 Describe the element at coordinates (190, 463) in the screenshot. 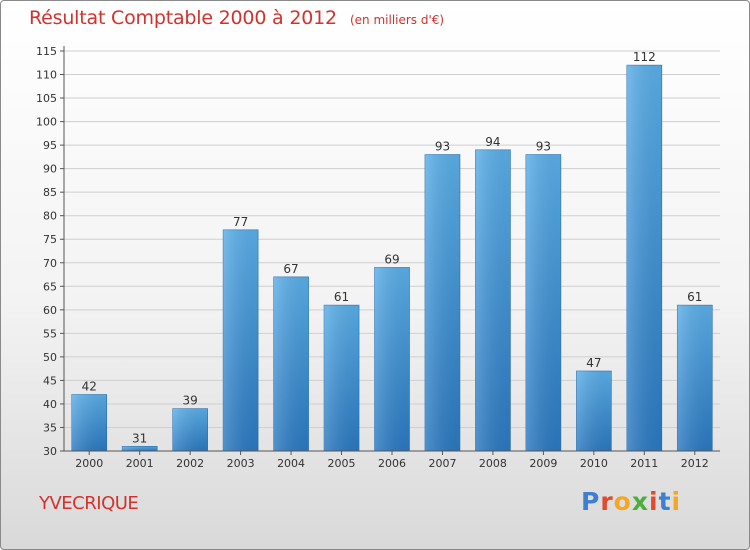

I see `x-tick-label: 2002` at that location.